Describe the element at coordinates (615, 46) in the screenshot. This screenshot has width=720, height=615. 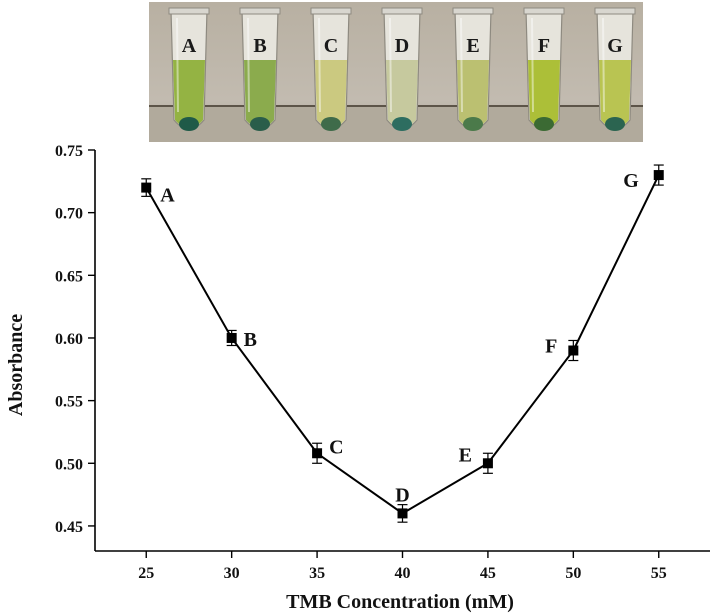
I see `tube-label: G` at that location.